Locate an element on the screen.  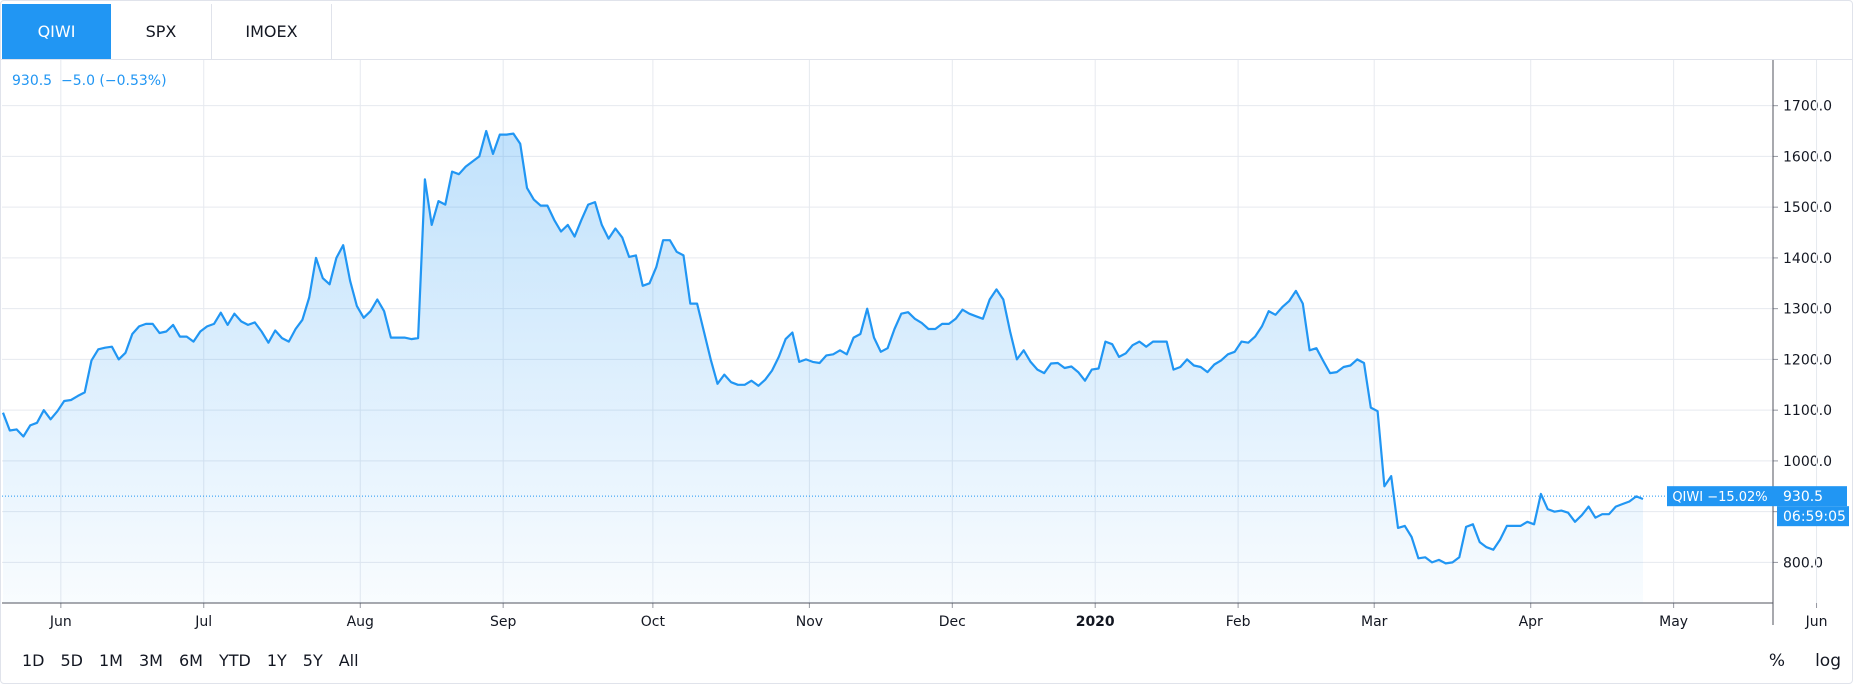
range-6m: 6M is located at coordinates (190, 660).